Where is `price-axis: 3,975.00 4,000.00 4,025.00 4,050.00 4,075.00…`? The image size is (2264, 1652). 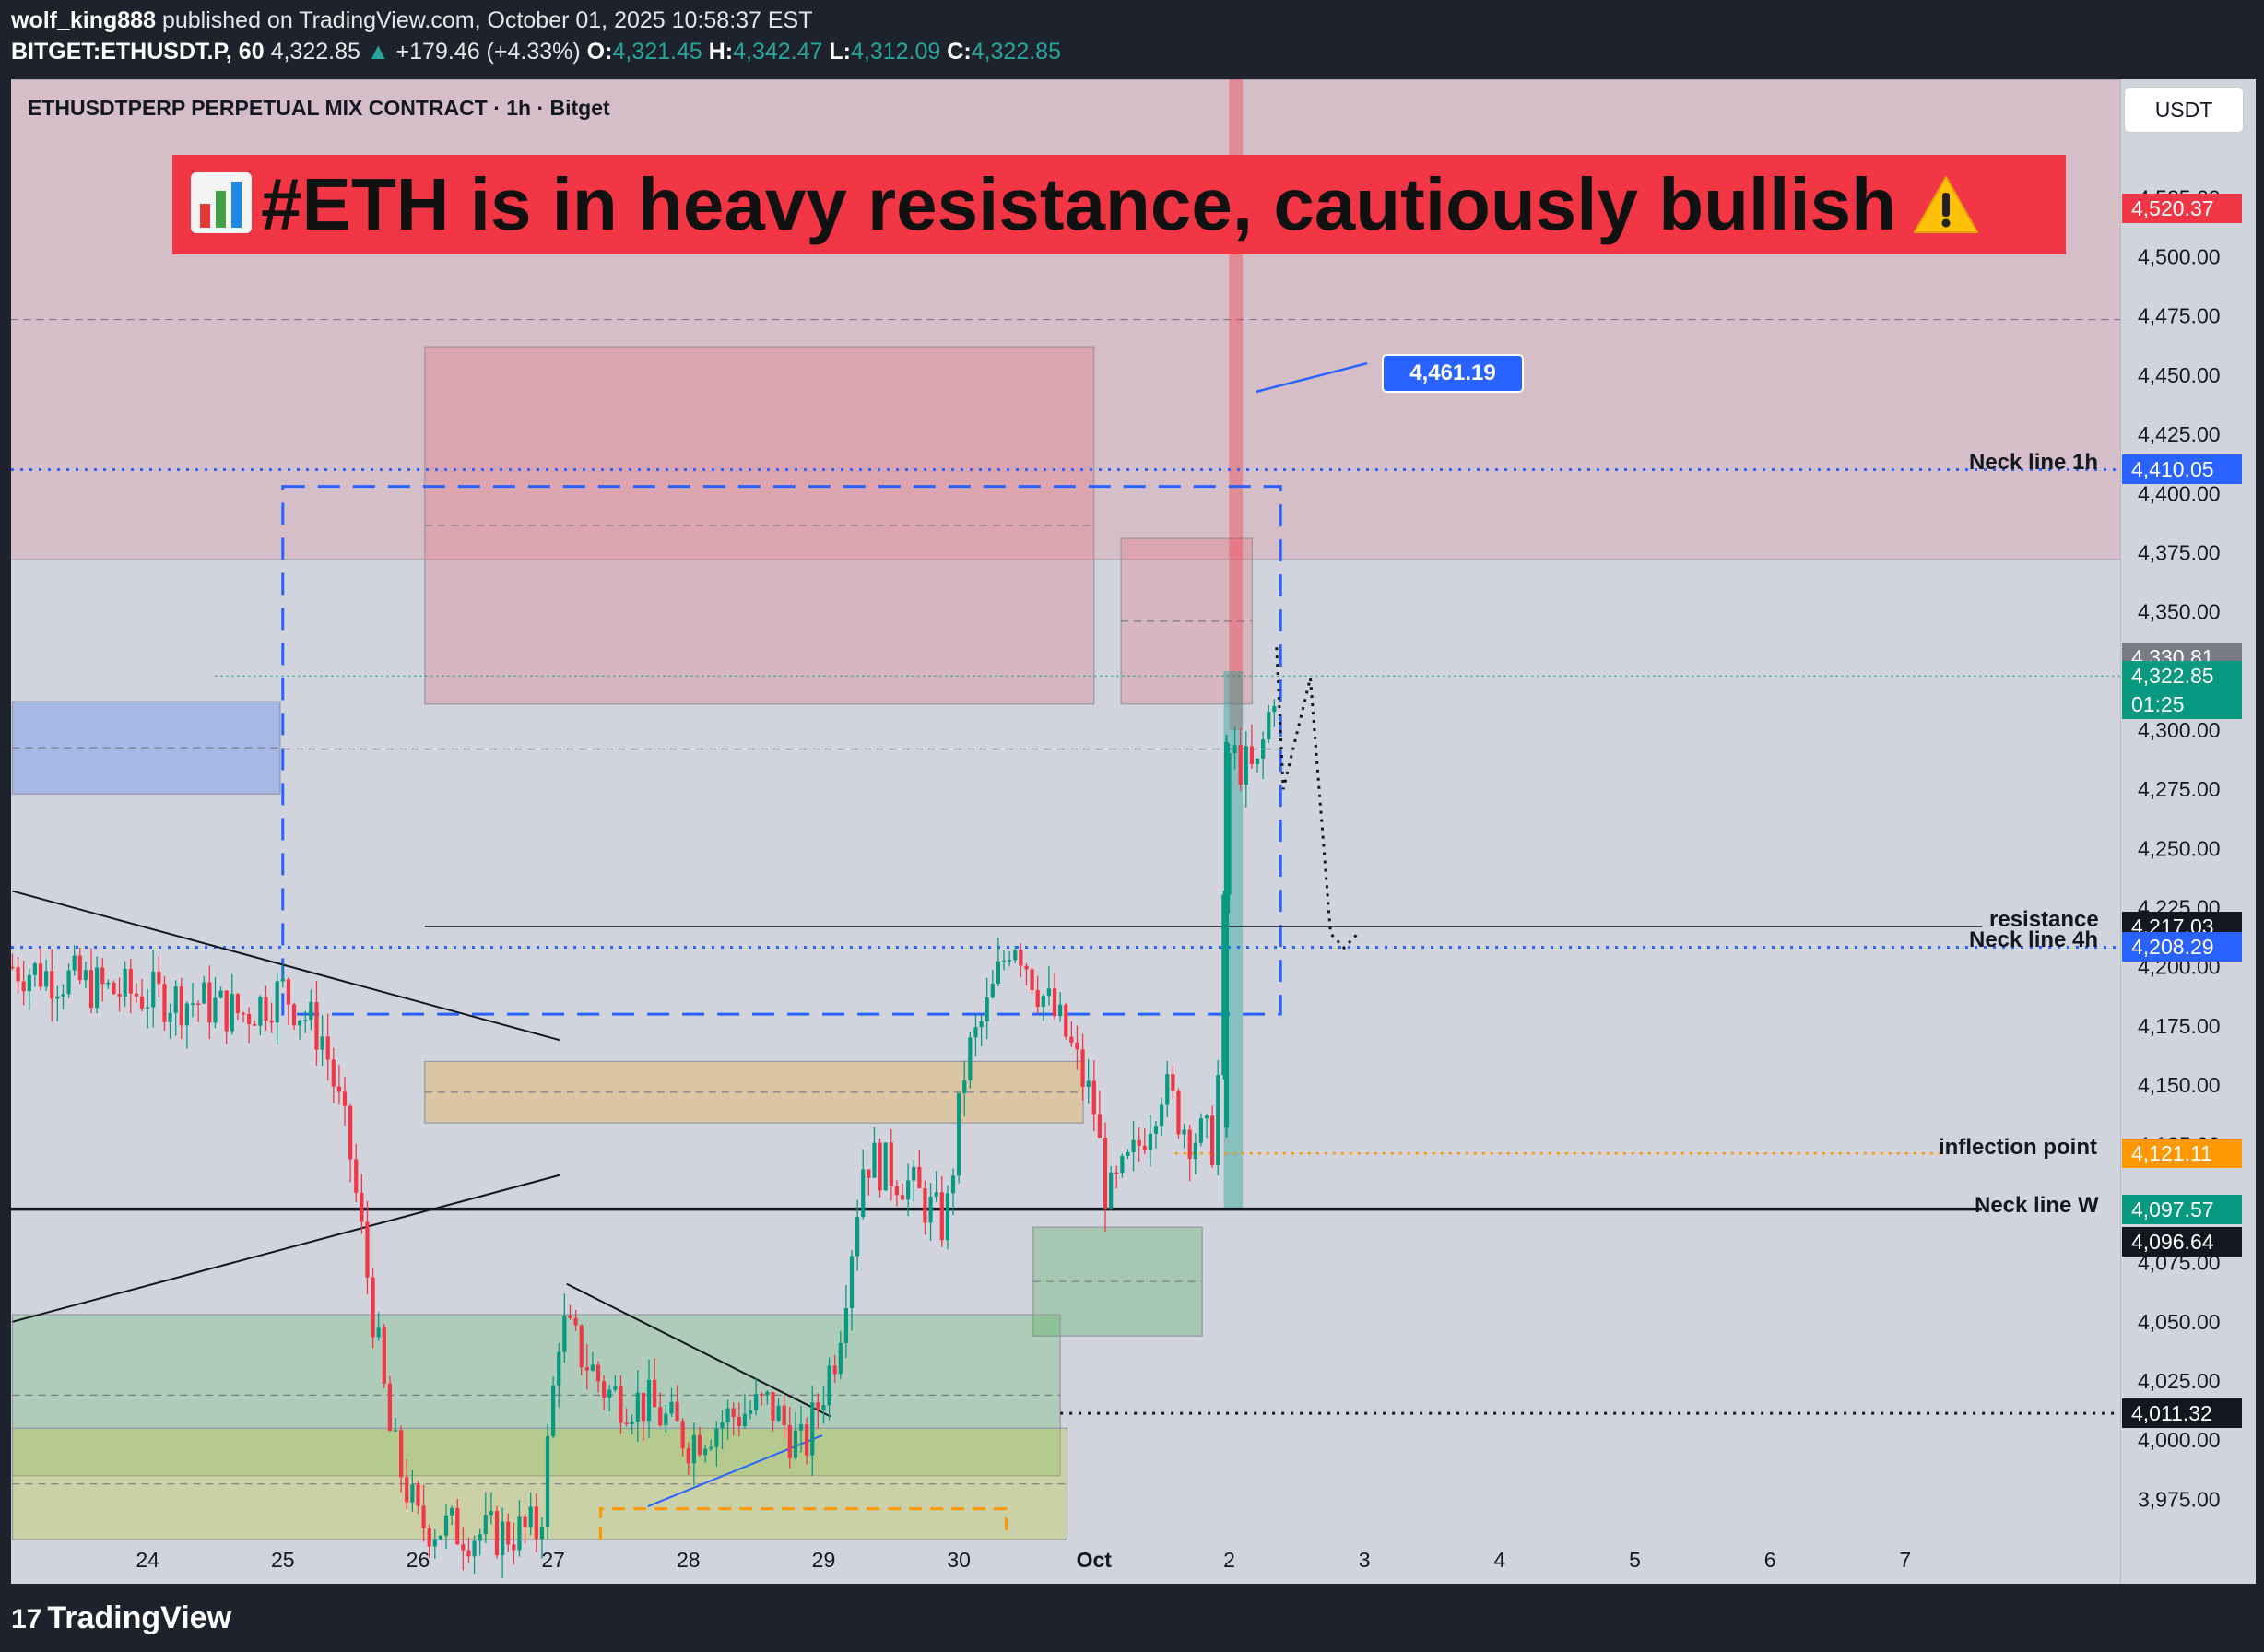 price-axis: 3,975.00 4,000.00 4,025.00 4,050.00 4,075.00… is located at coordinates (2188, 831).